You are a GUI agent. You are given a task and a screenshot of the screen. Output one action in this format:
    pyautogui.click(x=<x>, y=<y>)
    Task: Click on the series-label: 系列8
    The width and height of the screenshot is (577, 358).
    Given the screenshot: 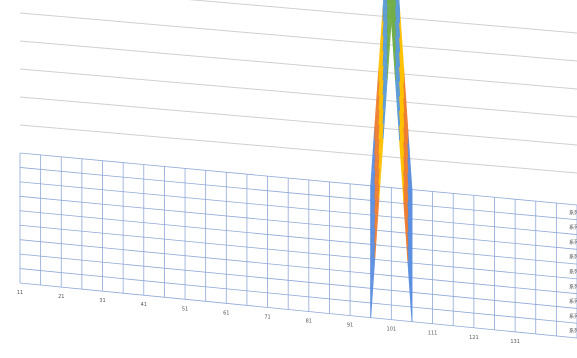 What is the action you would take?
    pyautogui.click(x=573, y=227)
    